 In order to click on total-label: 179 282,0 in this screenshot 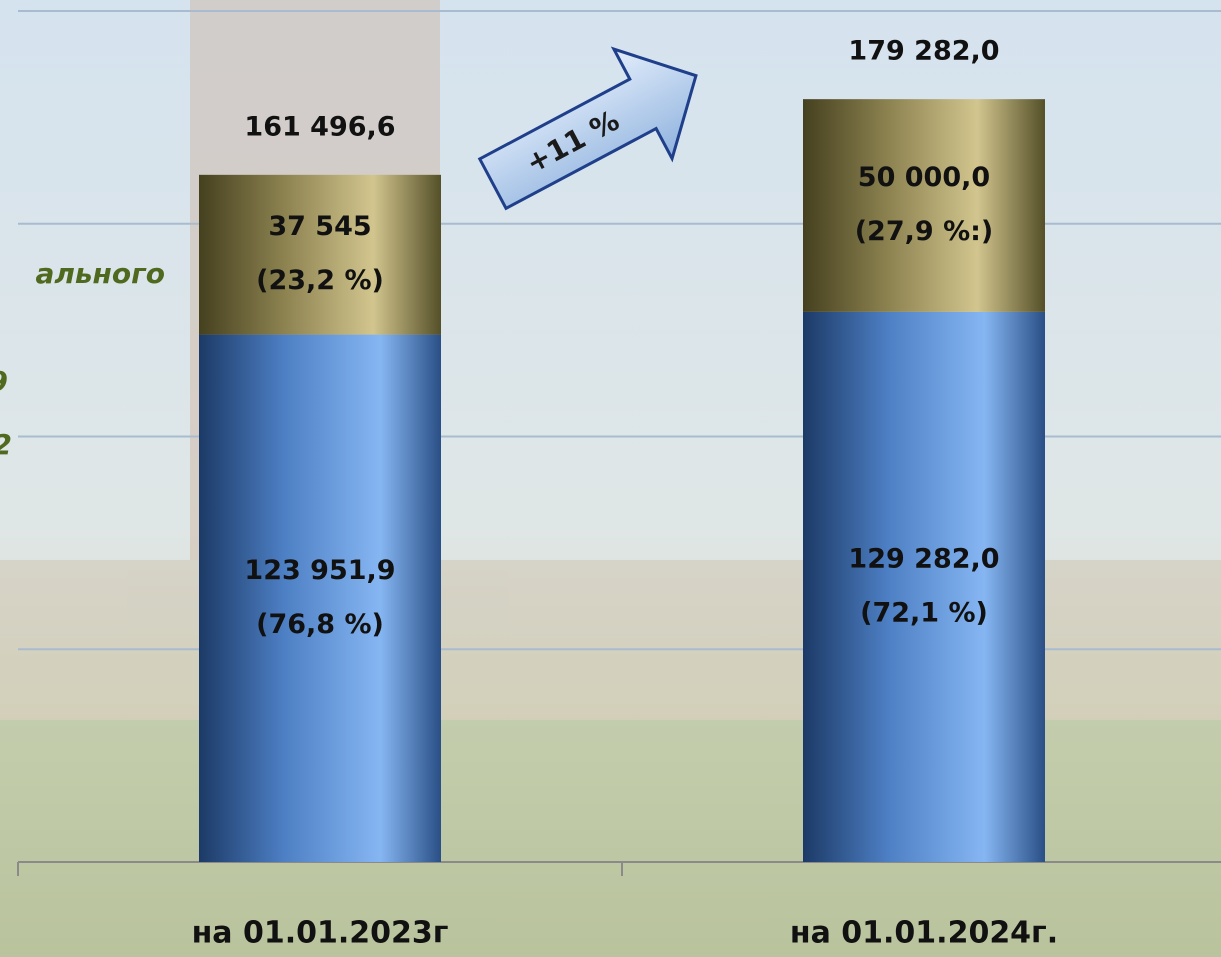, I will do `click(923, 51)`.